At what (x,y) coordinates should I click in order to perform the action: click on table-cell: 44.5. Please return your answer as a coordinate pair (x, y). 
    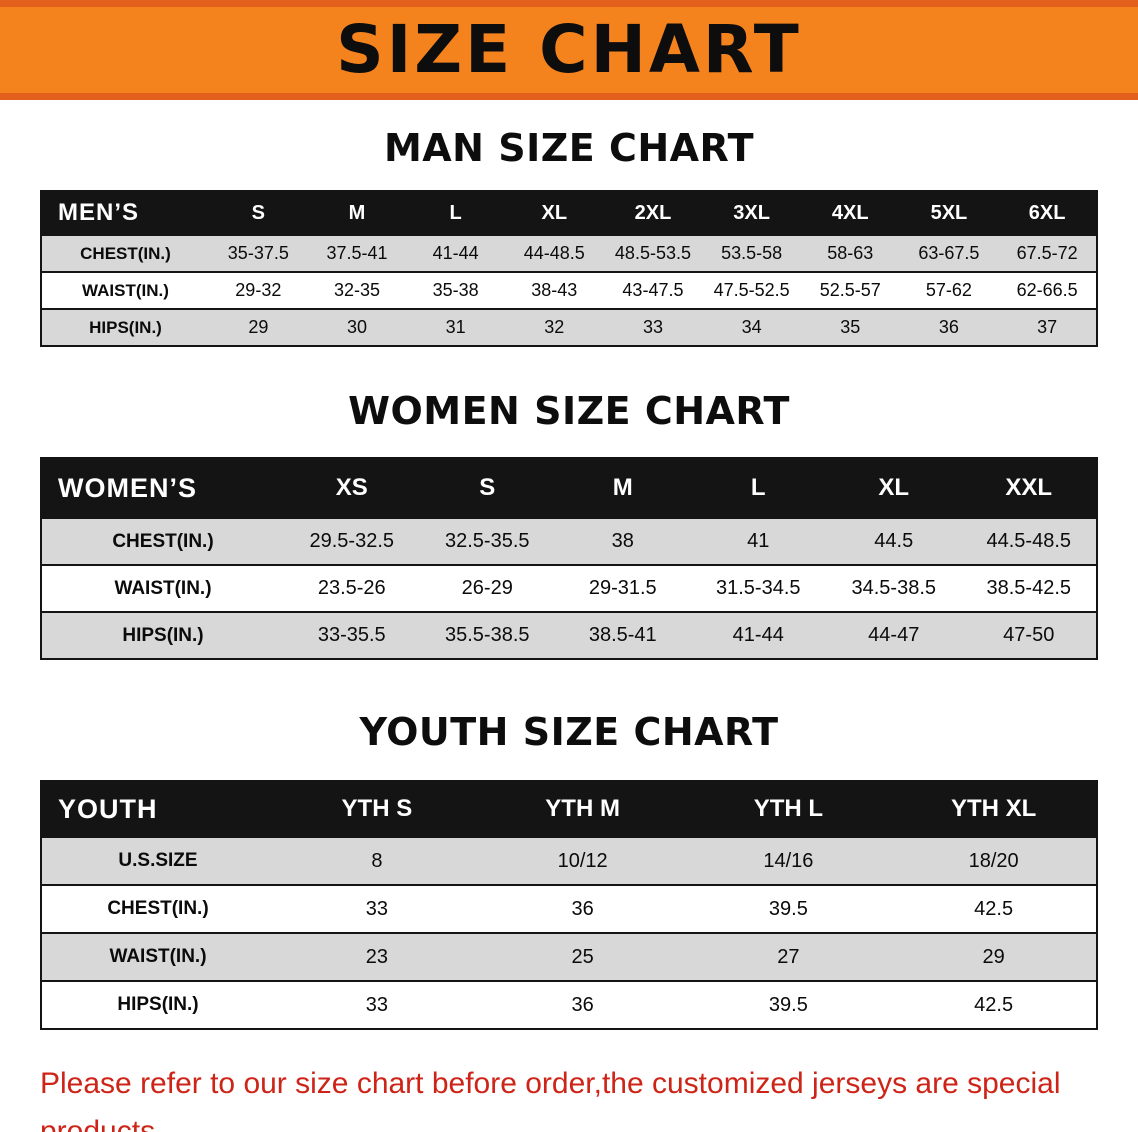
    Looking at the image, I should click on (894, 541).